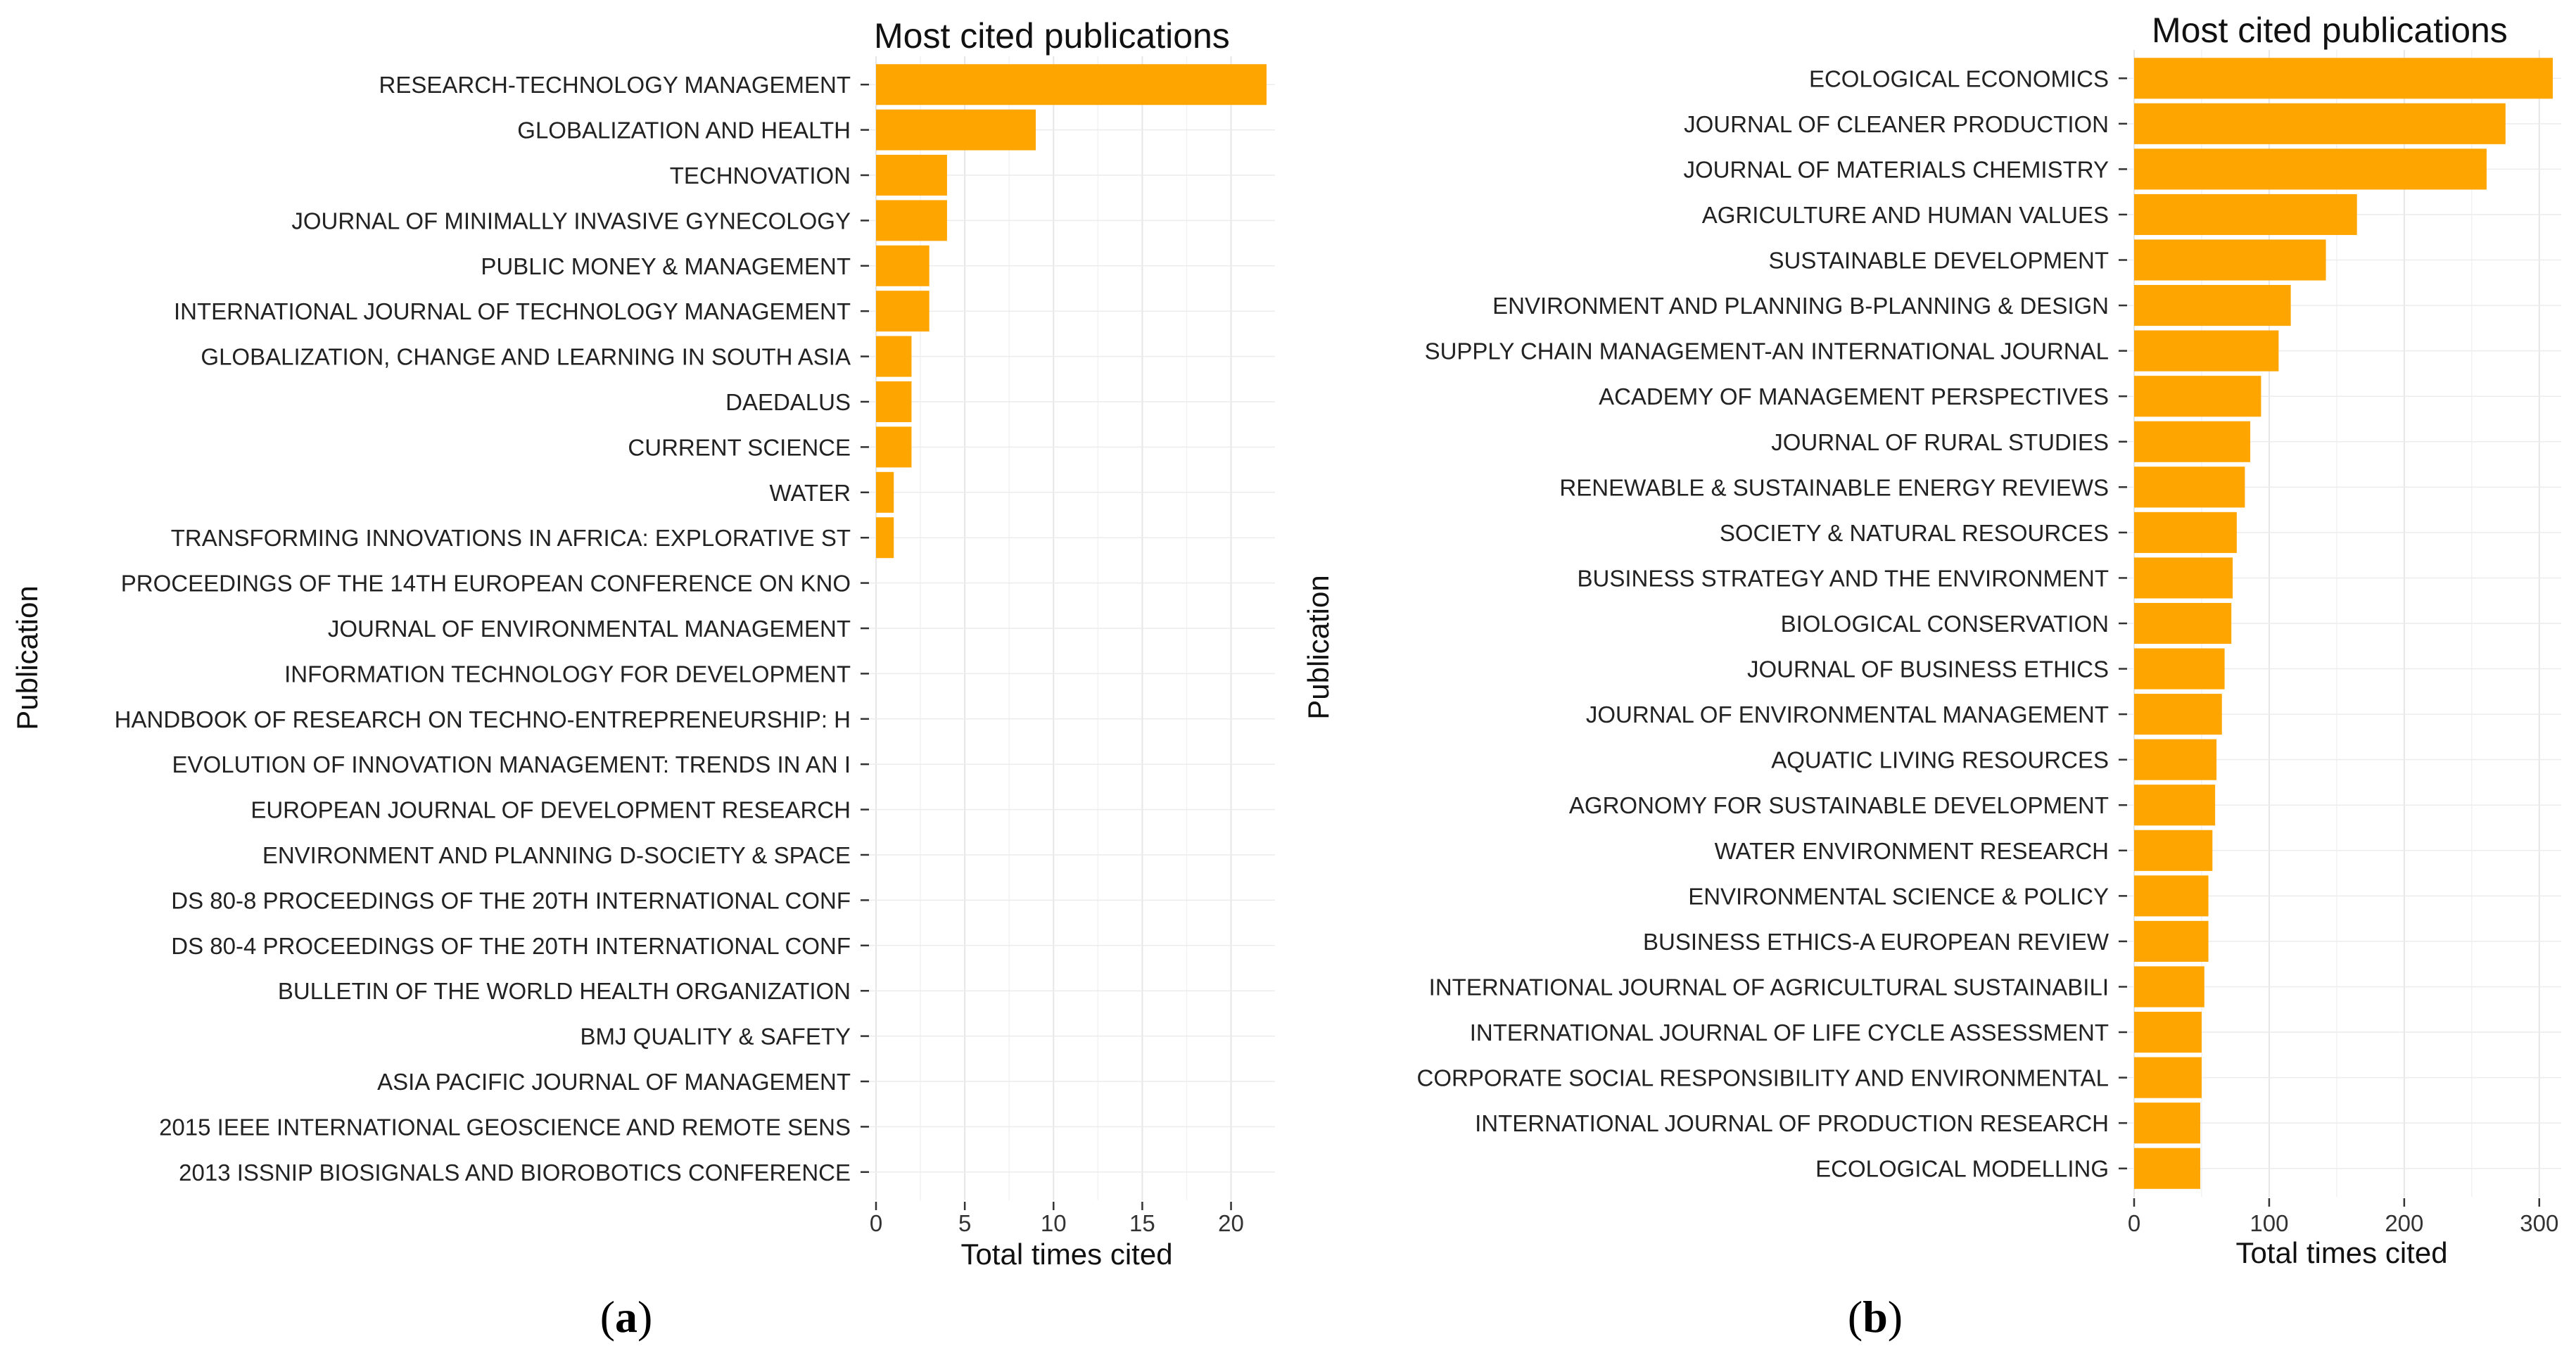 The height and width of the screenshot is (1353, 2576). What do you see at coordinates (589, 629) in the screenshot?
I see `panel-a-category-label: JOURNAL OF ENVIRONMENTAL MANAGEMENT` at bounding box center [589, 629].